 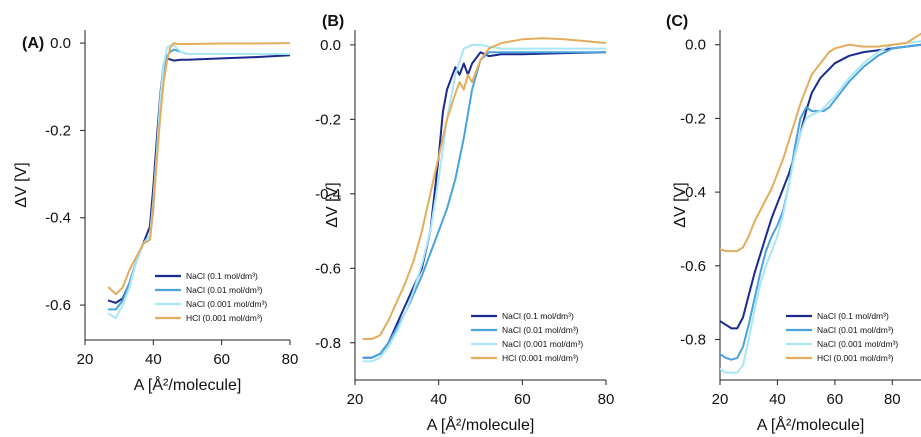 What do you see at coordinates (33, 43) in the screenshot?
I see `panel-label: (A)` at bounding box center [33, 43].